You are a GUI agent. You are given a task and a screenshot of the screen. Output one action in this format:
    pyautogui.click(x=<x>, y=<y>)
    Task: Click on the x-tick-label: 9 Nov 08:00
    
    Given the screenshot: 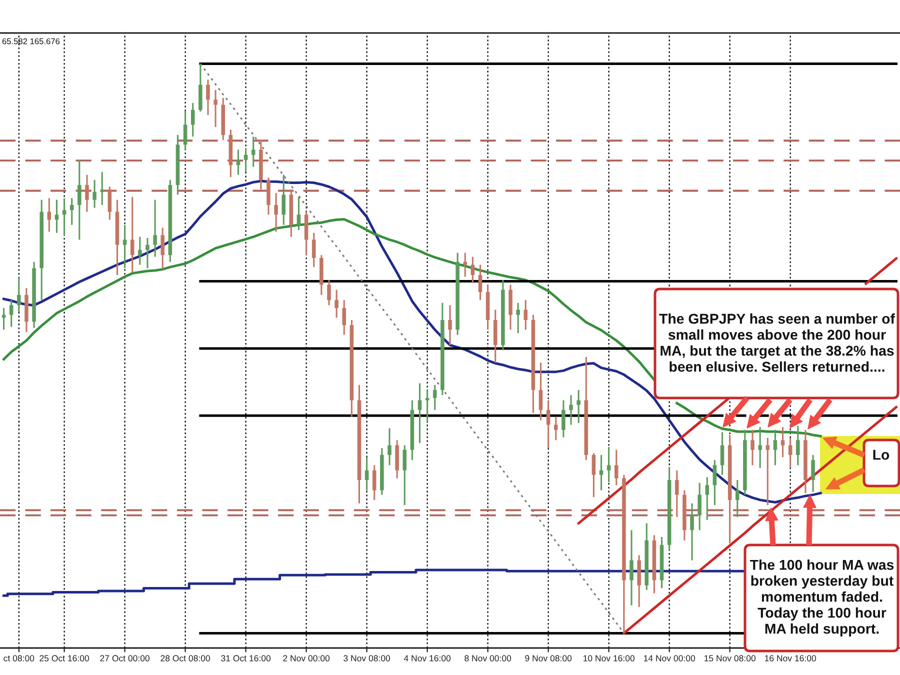 What is the action you would take?
    pyautogui.click(x=548, y=658)
    